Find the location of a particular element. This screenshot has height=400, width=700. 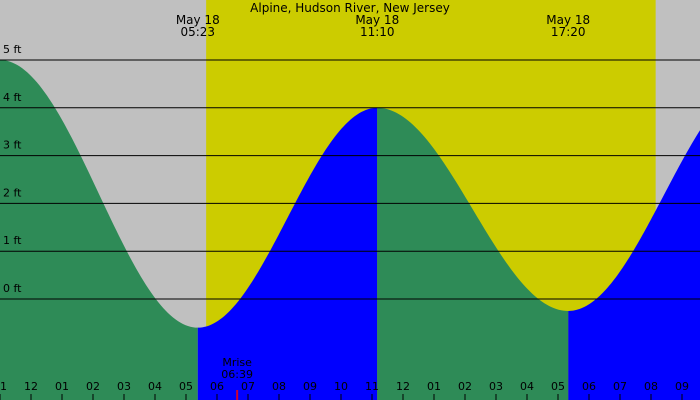

event-time-label: 17:20 is located at coordinates (568, 32).